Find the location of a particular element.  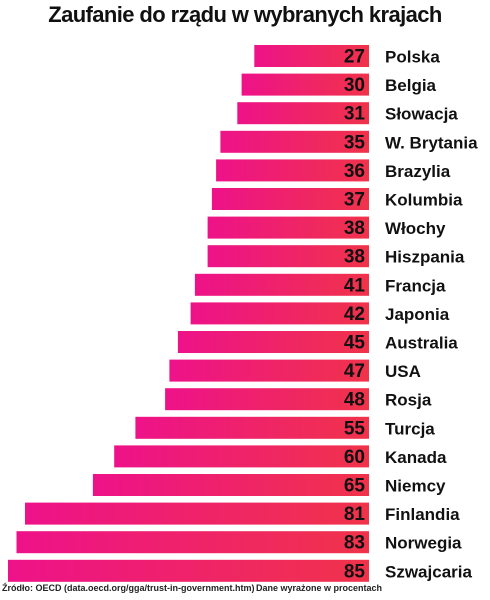

bar-finlandia is located at coordinates (197, 513).